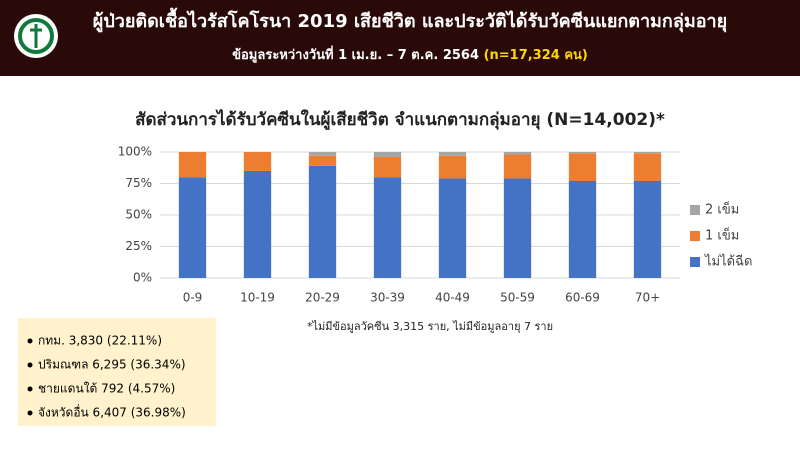 The height and width of the screenshot is (454, 800). What do you see at coordinates (387, 298) in the screenshot?
I see `x-tick-label: 30-39` at bounding box center [387, 298].